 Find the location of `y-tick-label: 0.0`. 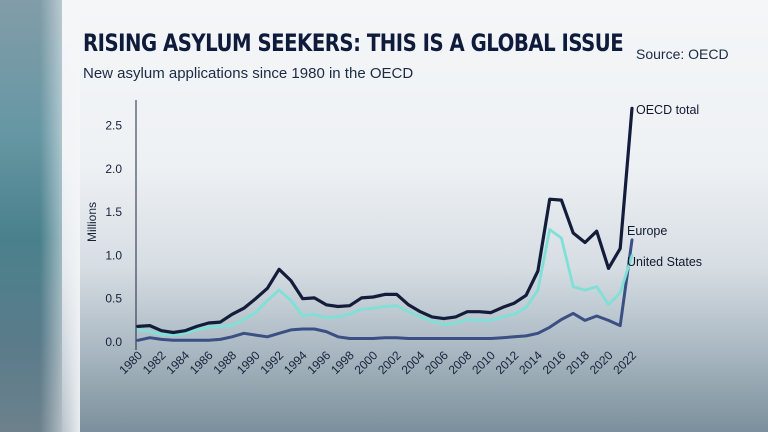

y-tick-label: 0.0 is located at coordinates (113, 342).